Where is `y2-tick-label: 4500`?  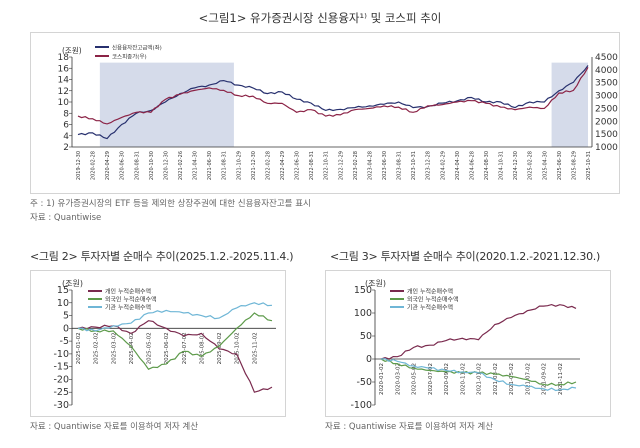
y2-tick-label: 4500 is located at coordinates (606, 58).